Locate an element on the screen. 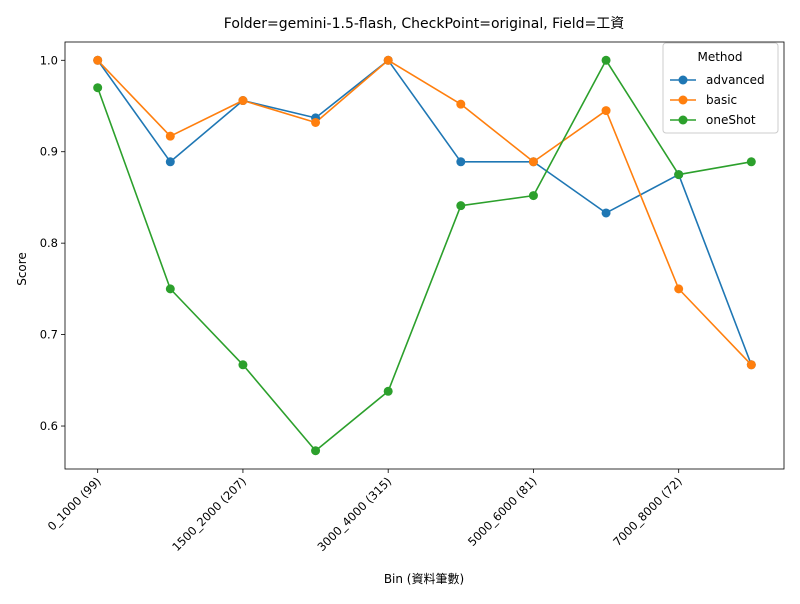 The image size is (800, 604). legend-frame is located at coordinates (720, 88).